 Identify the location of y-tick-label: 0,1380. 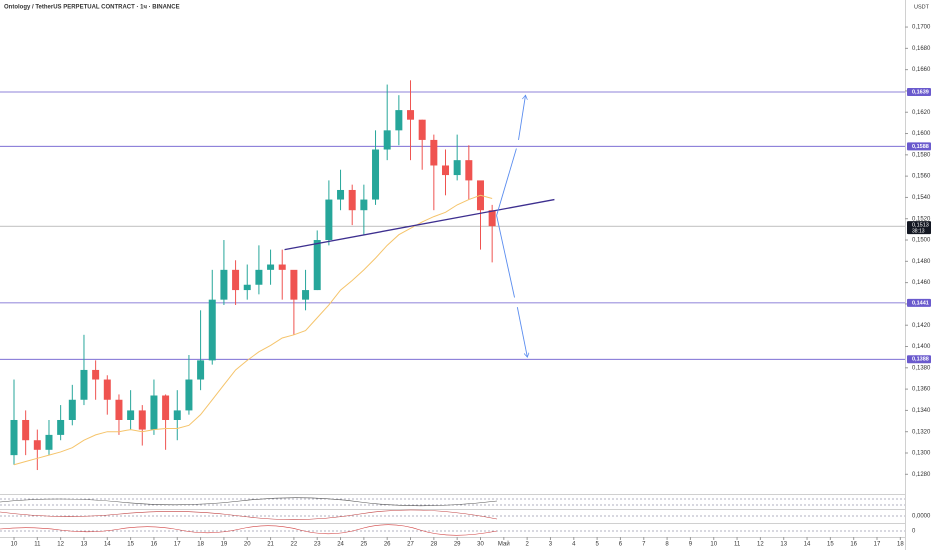
(921, 368).